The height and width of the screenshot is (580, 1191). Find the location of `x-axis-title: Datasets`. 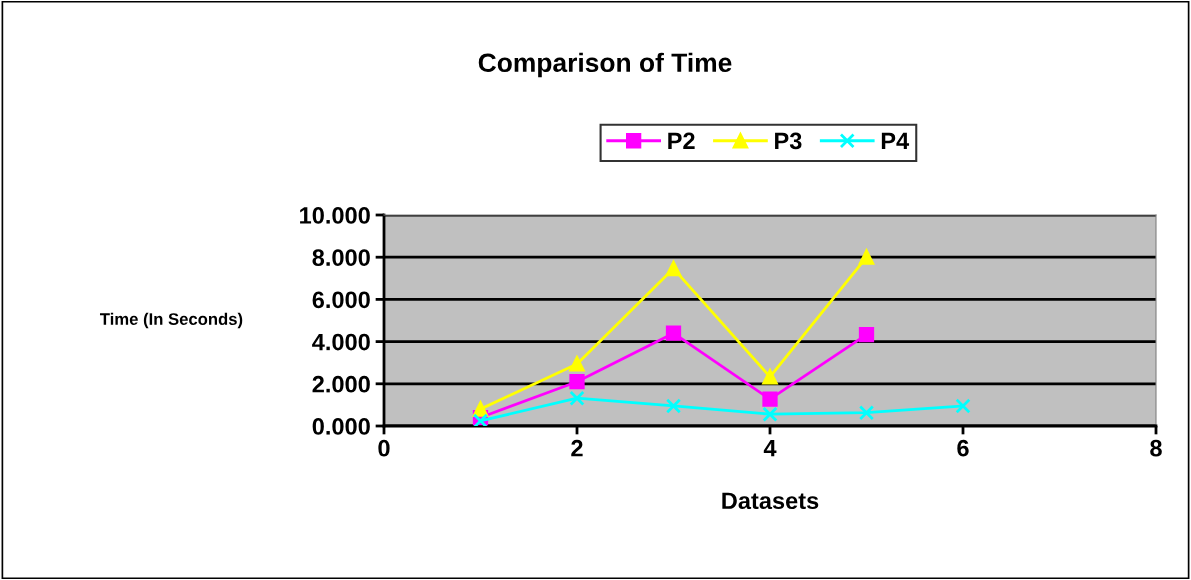

x-axis-title: Datasets is located at coordinates (770, 501).